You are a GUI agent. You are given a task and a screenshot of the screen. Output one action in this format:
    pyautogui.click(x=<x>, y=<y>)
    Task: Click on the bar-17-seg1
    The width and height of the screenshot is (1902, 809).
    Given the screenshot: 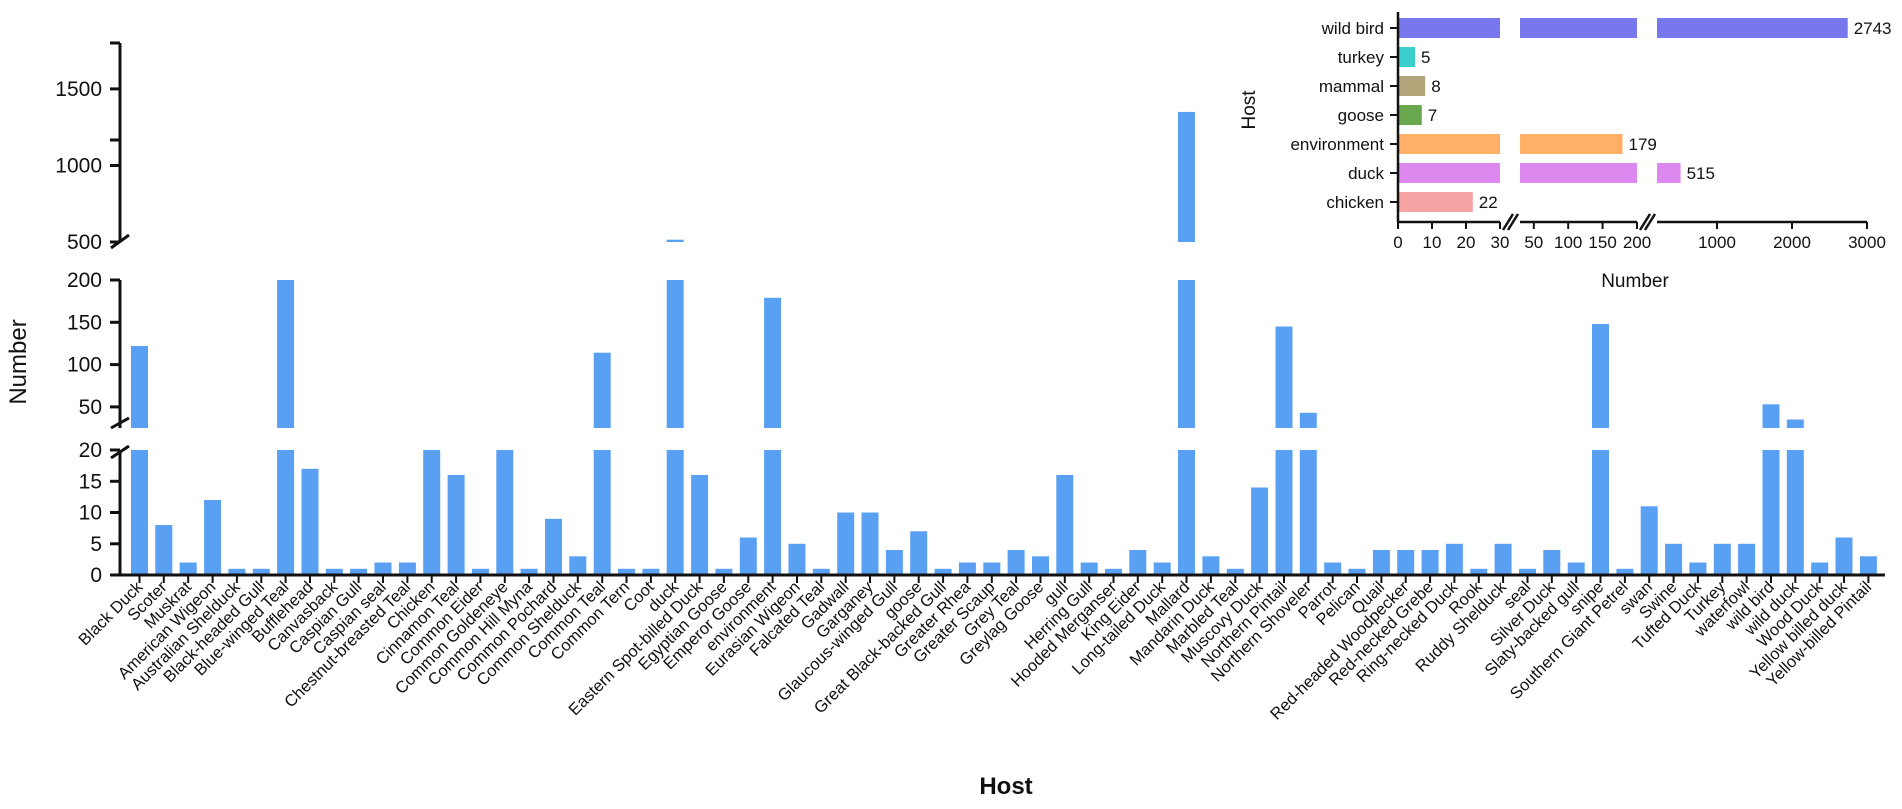 What is the action you would take?
    pyautogui.click(x=529, y=572)
    